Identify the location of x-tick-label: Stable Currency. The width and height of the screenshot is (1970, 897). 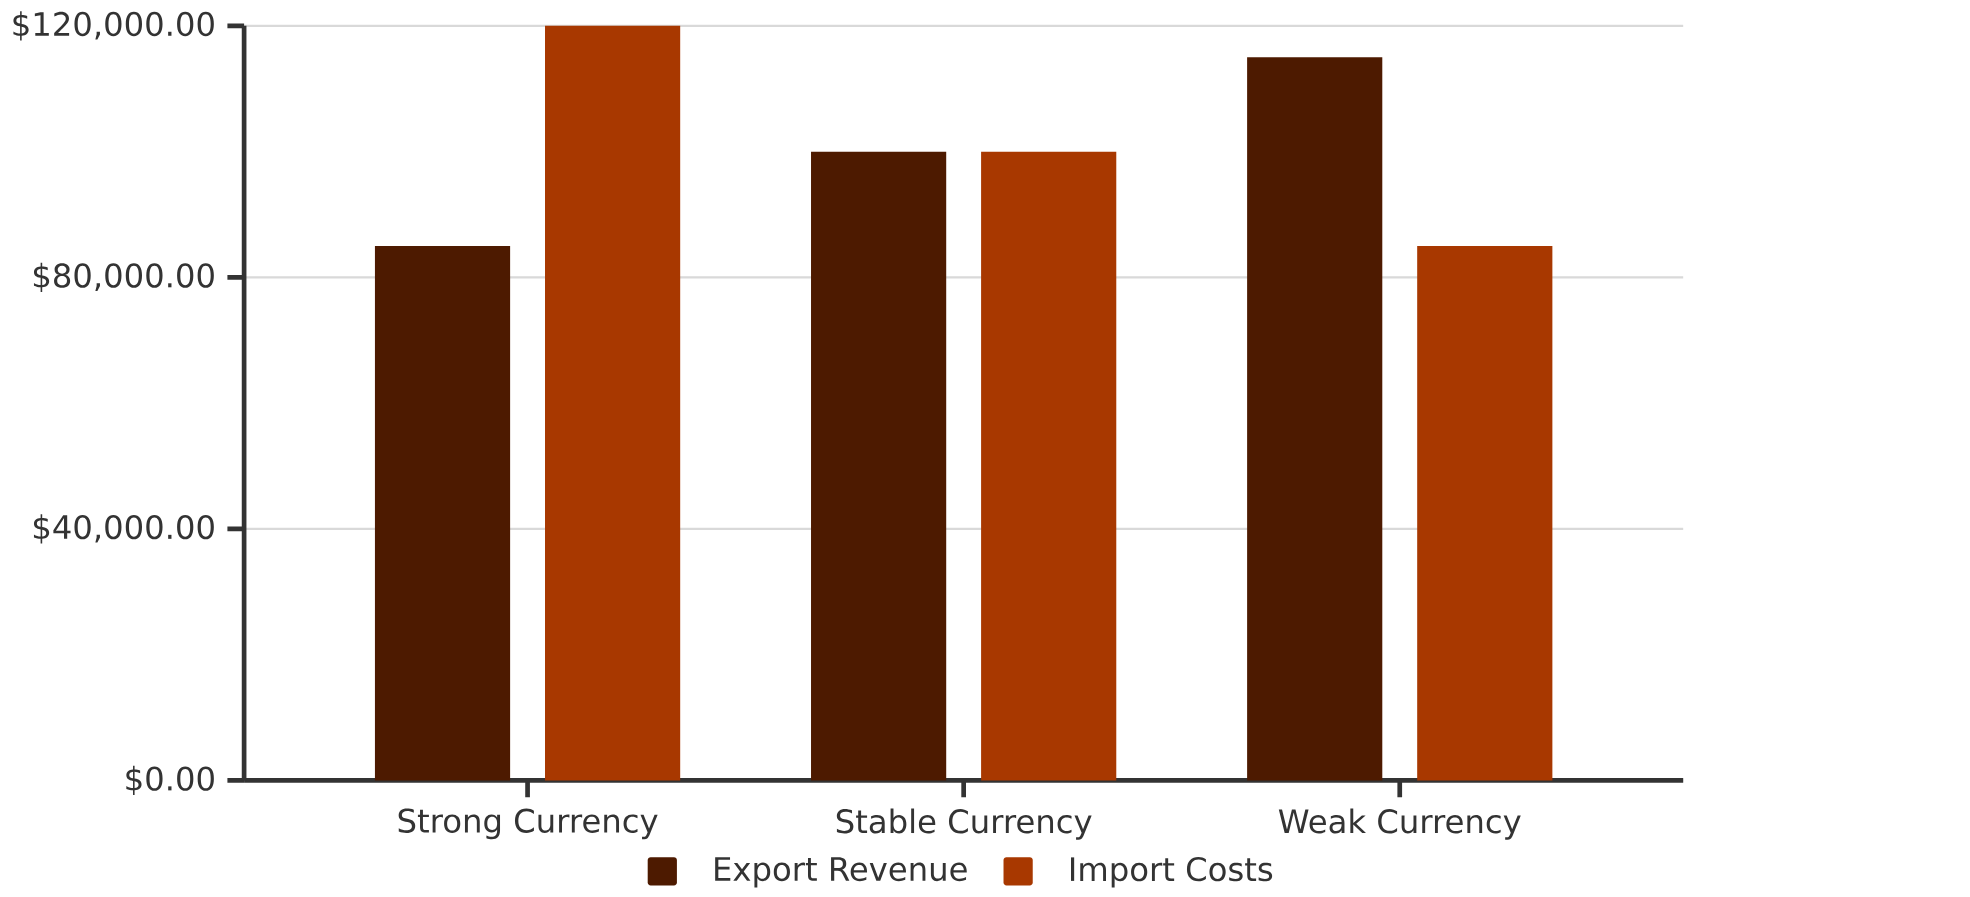
(964, 824).